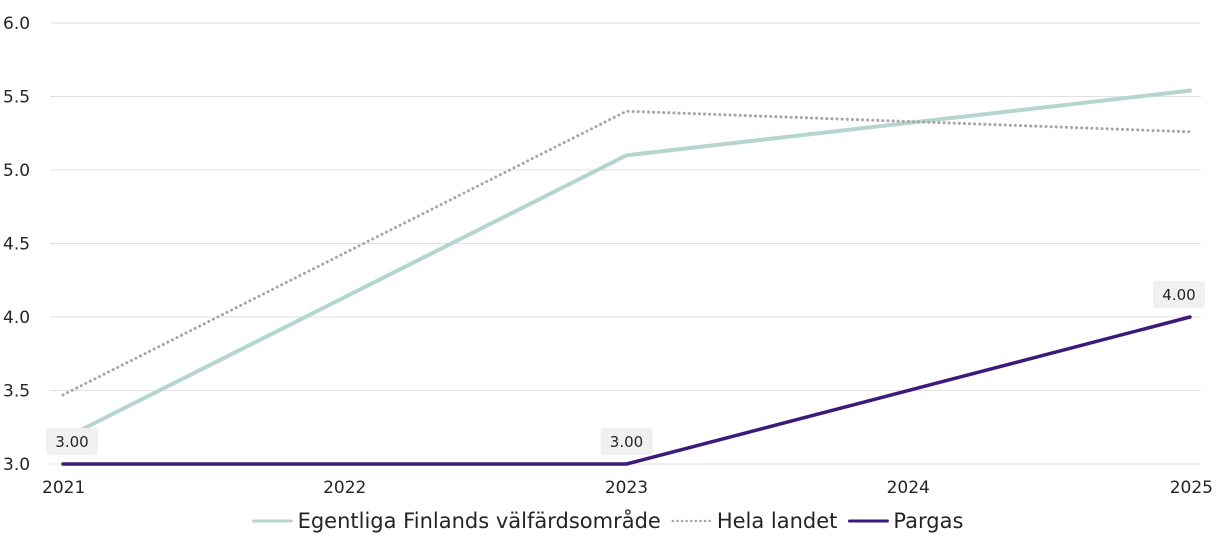 The height and width of the screenshot is (542, 1217). Describe the element at coordinates (16, 318) in the screenshot. I see `y-tick-label: 4.0` at that location.